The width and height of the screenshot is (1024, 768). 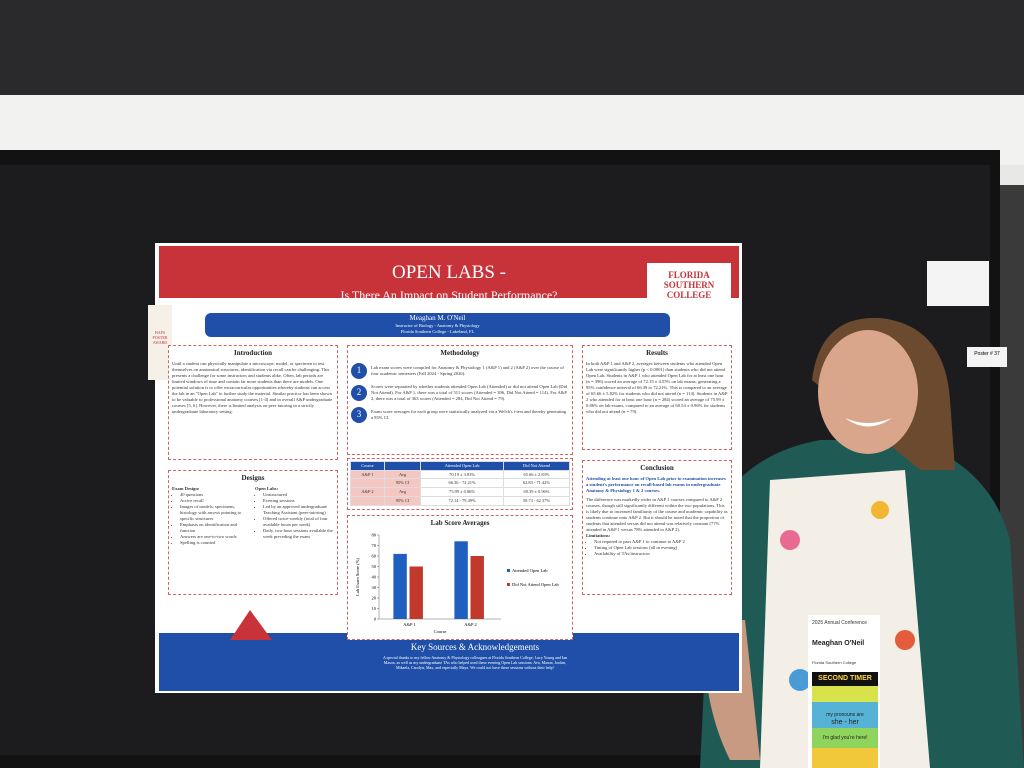 I want to click on college-emblem, so click(x=251, y=625).